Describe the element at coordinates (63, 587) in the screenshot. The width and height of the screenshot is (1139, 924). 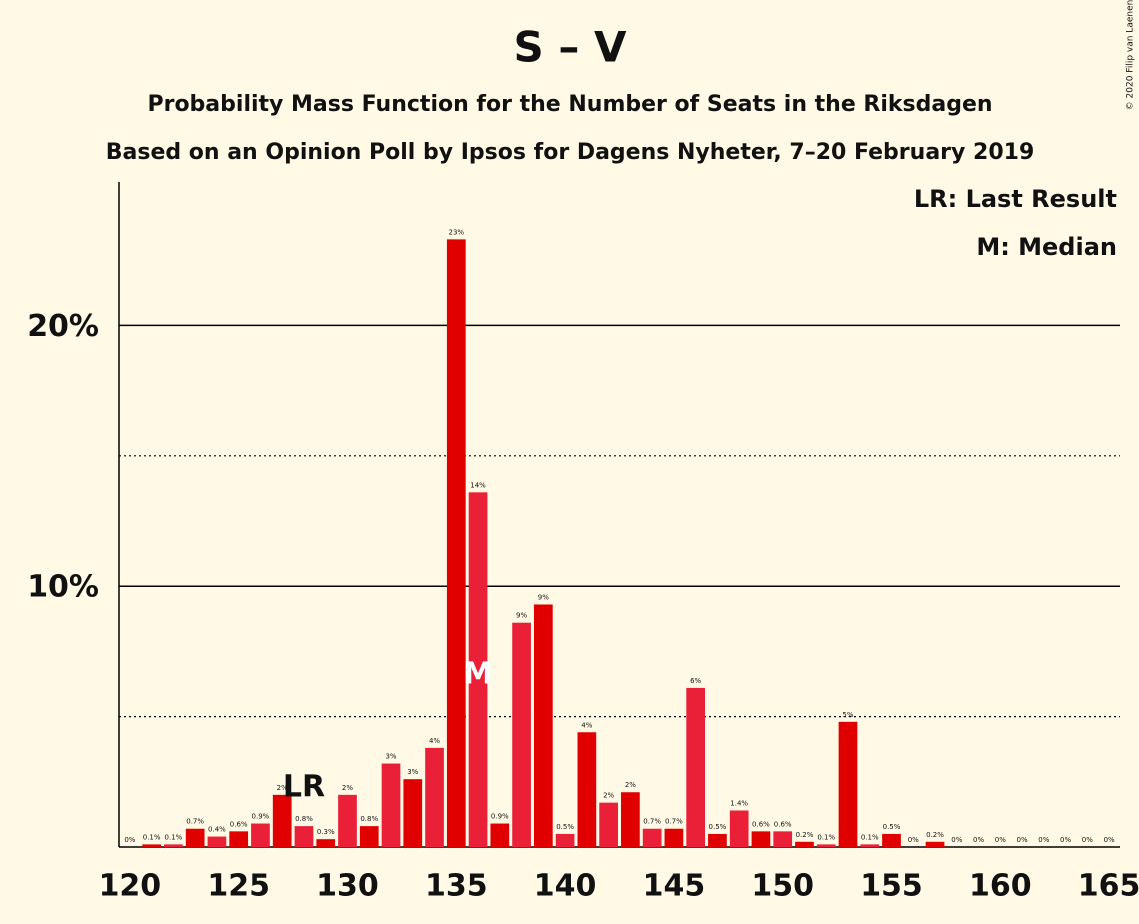
I see `y-tick-label: 10%` at that location.